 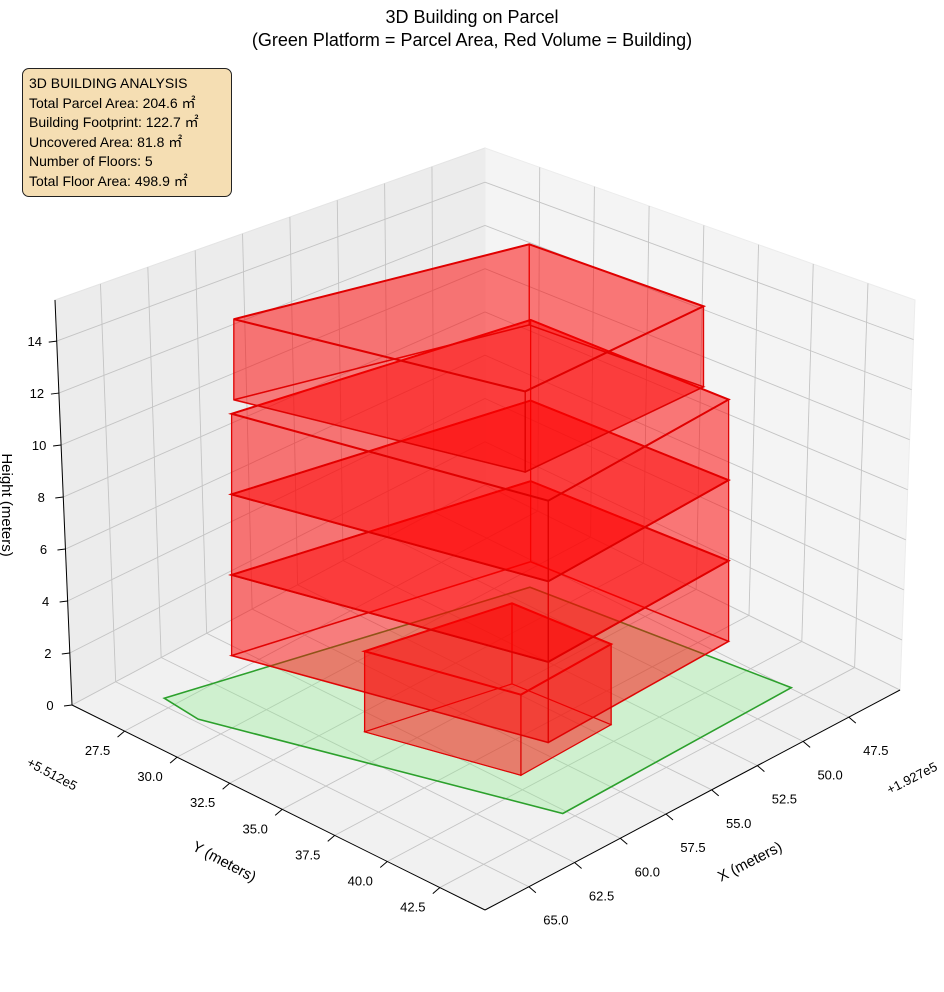 What do you see at coordinates (202, 802) in the screenshot?
I see `y-tick-label: 32.5` at bounding box center [202, 802].